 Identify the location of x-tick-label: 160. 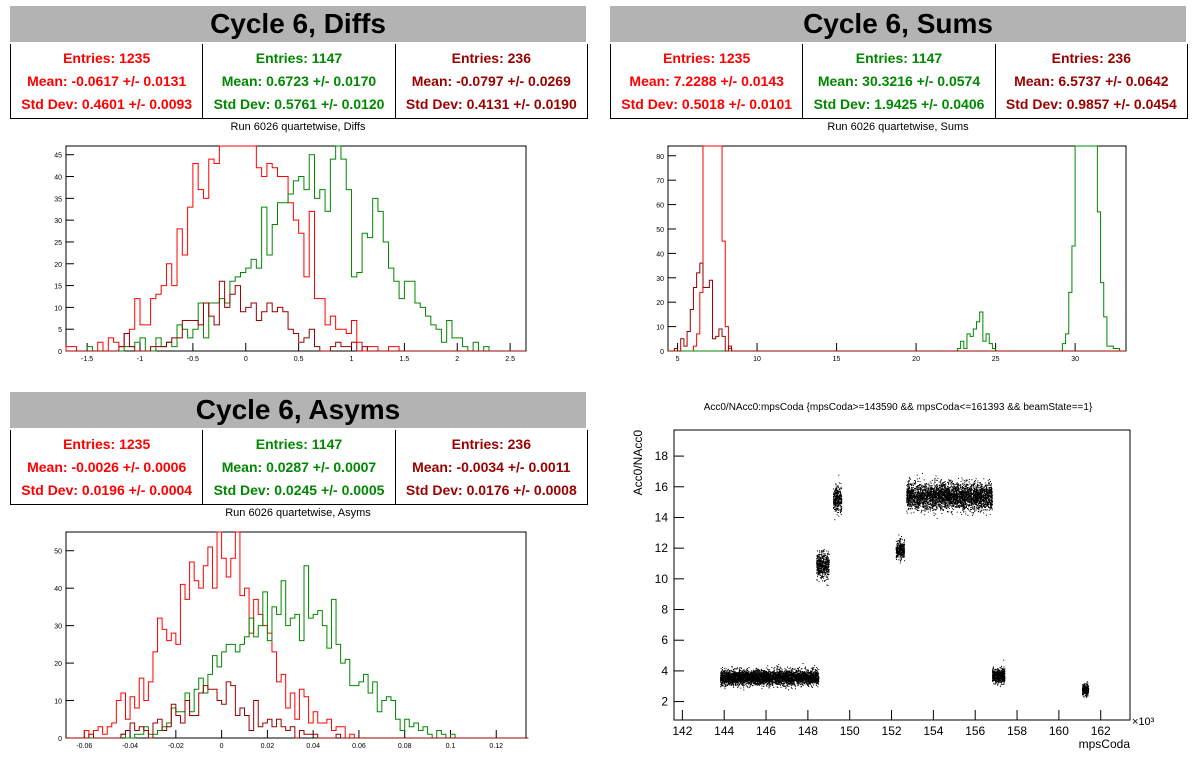
(1059, 731).